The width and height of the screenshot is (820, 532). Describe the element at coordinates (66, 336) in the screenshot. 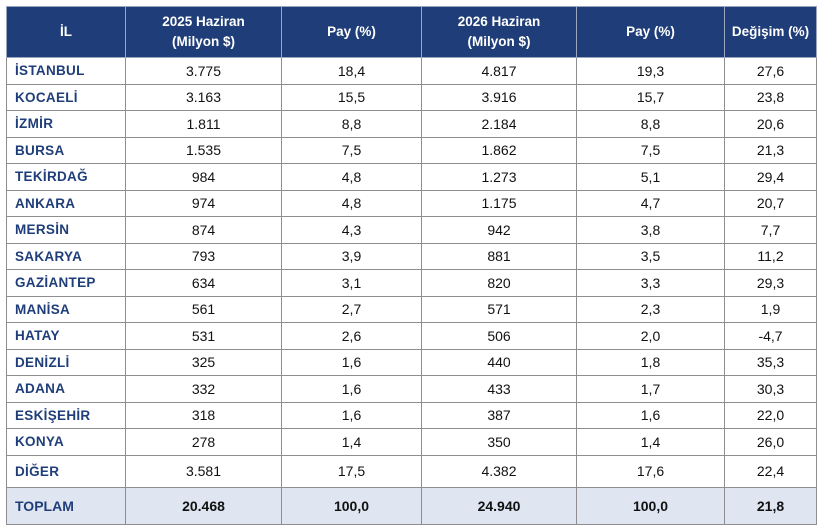

I see `province-cell: HATAY` at that location.